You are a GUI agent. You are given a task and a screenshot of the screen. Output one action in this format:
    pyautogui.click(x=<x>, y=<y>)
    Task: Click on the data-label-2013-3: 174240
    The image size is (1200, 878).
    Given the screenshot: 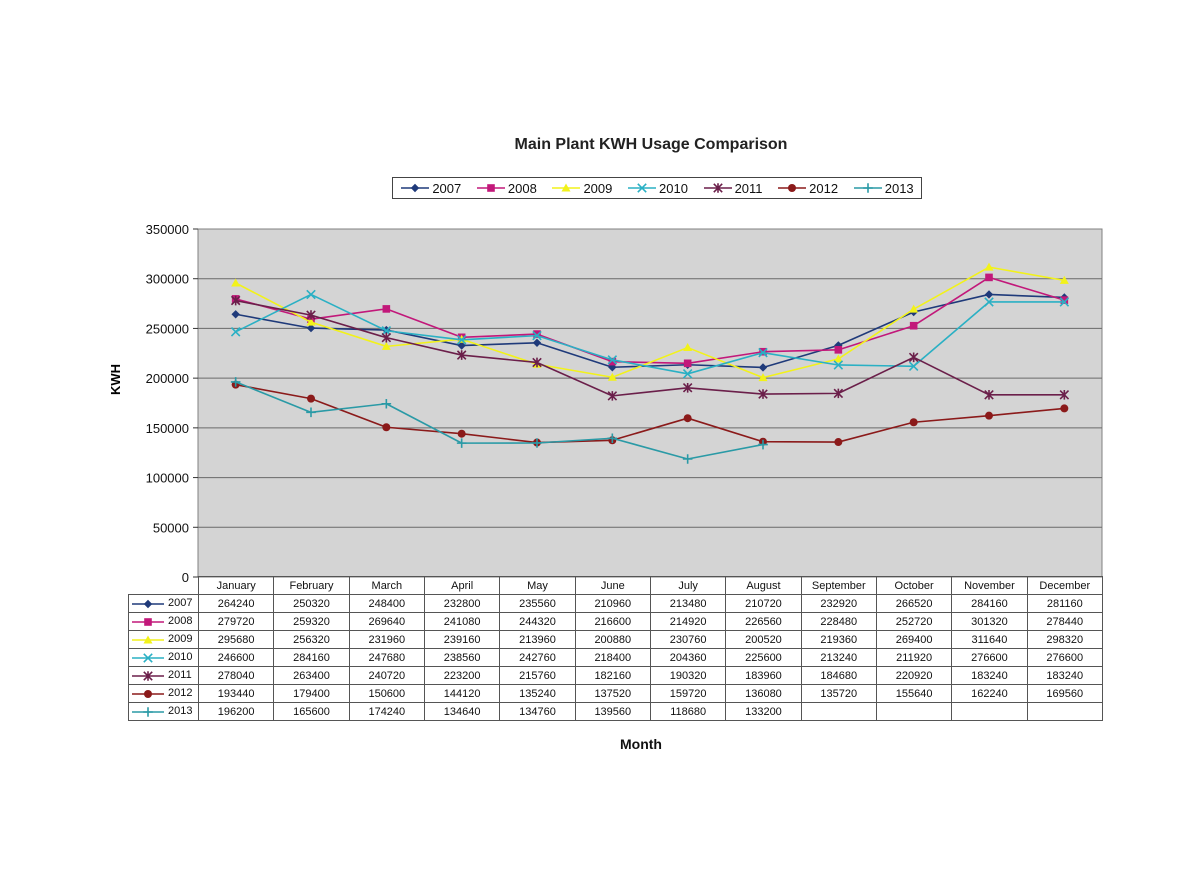 What is the action you would take?
    pyautogui.click(x=386, y=711)
    